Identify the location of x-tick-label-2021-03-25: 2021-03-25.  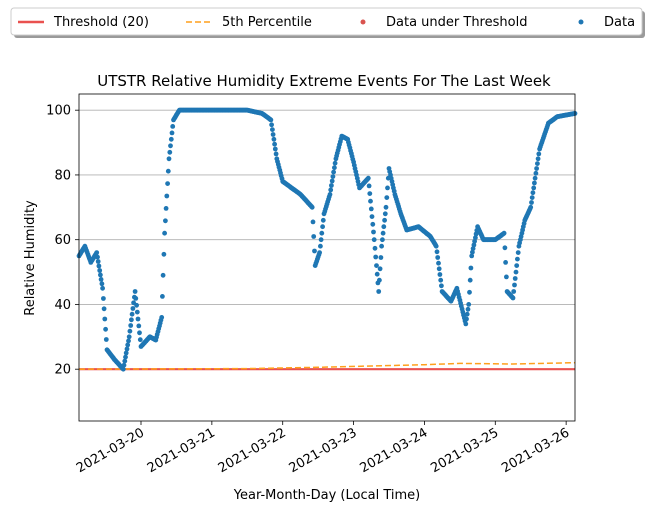
(464, 450).